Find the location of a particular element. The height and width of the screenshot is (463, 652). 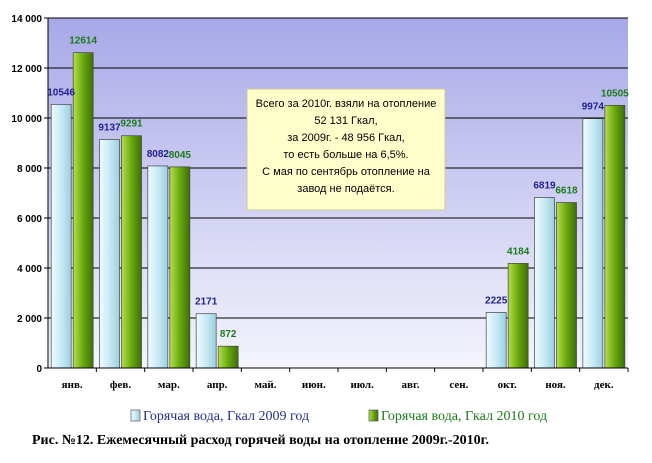

annotation-background is located at coordinates (346, 149).